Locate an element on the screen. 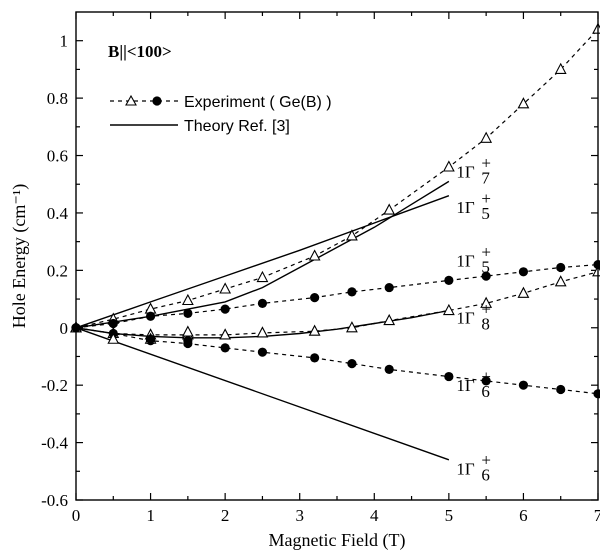 The width and height of the screenshot is (600, 552). legend-circle-marker is located at coordinates (157, 101).